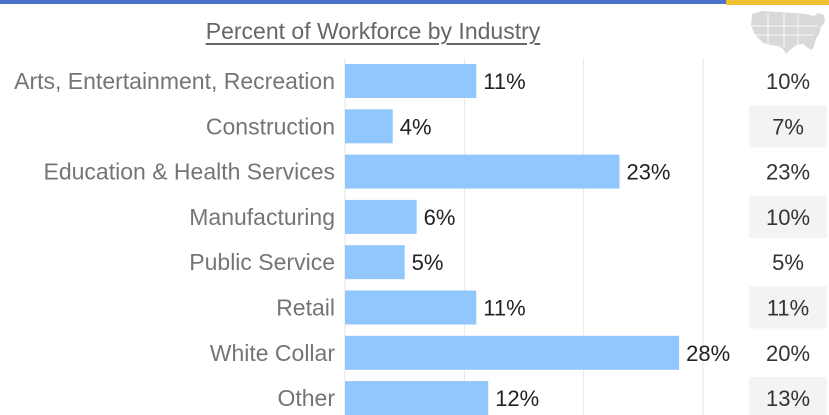 The image size is (829, 415). I want to click on bar-value-label: 23%, so click(648, 172).